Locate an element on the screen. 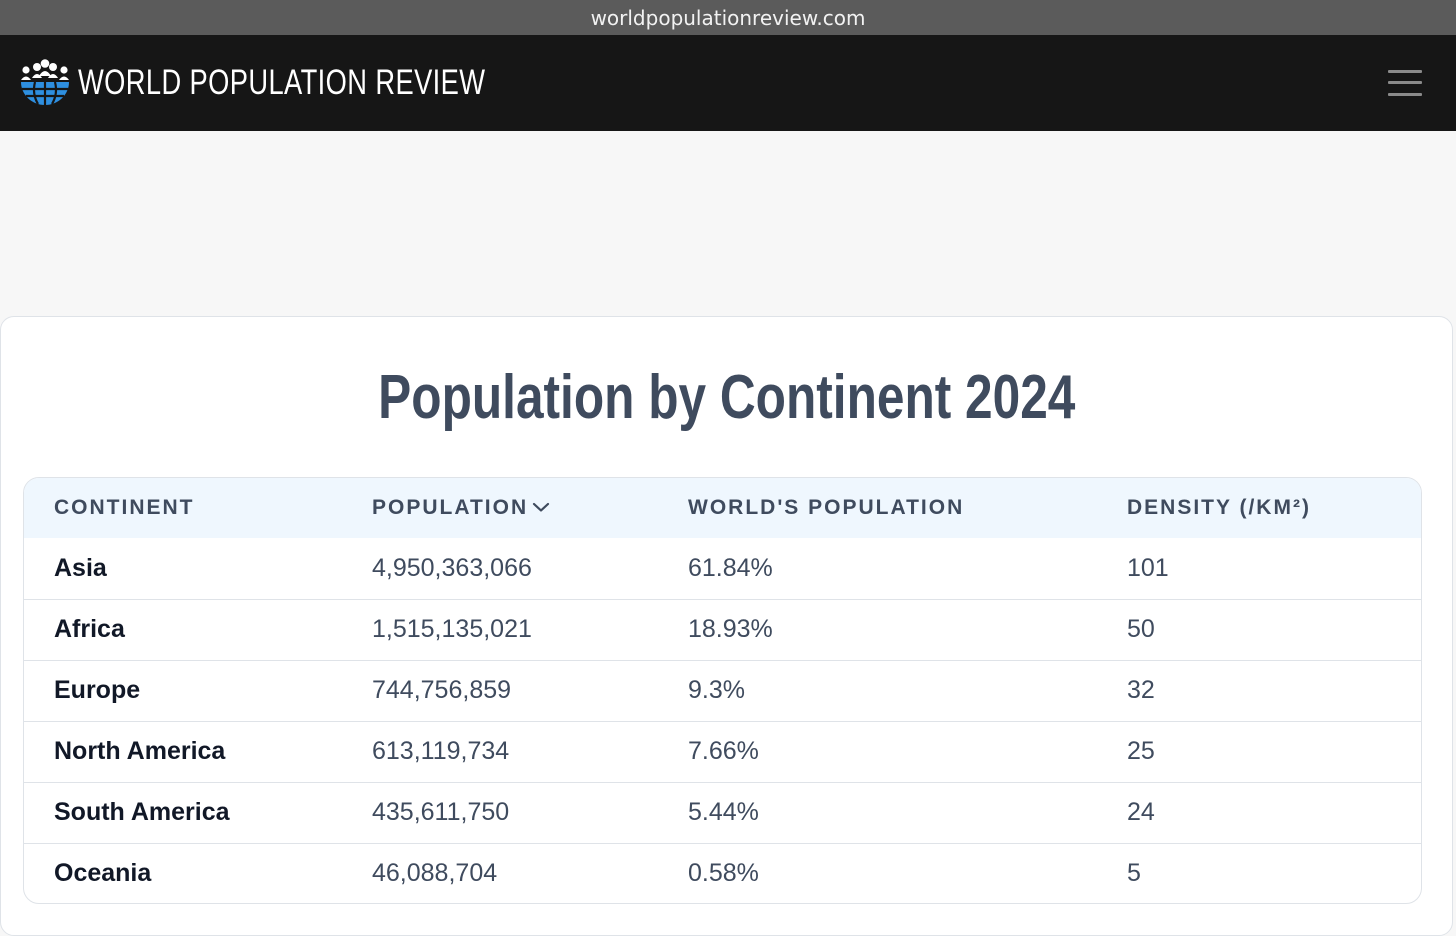  table-row: Europe 744,756,859 9.3% 32 is located at coordinates (722, 690).